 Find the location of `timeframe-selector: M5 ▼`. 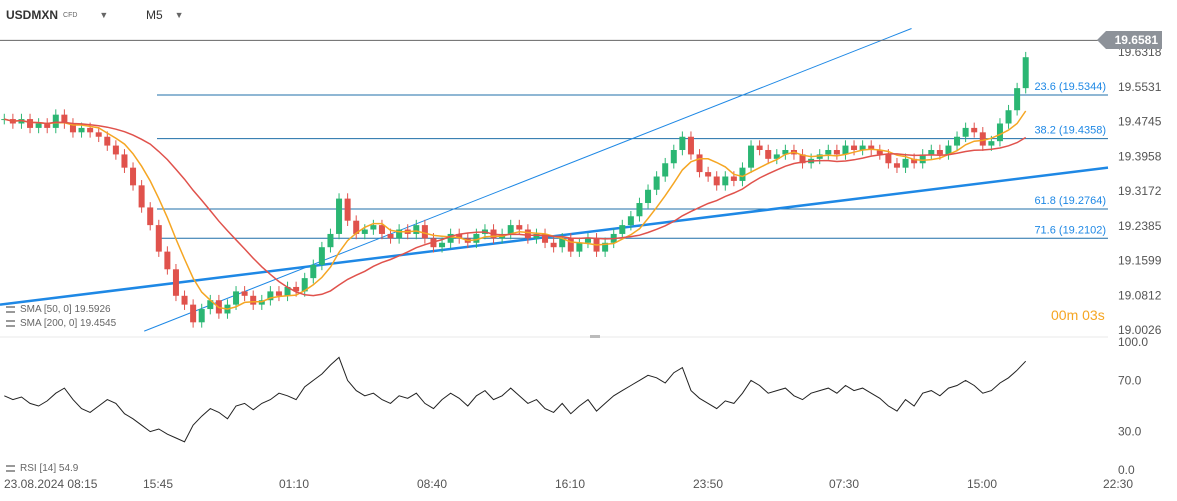

timeframe-selector: M5 ▼ is located at coordinates (165, 15).